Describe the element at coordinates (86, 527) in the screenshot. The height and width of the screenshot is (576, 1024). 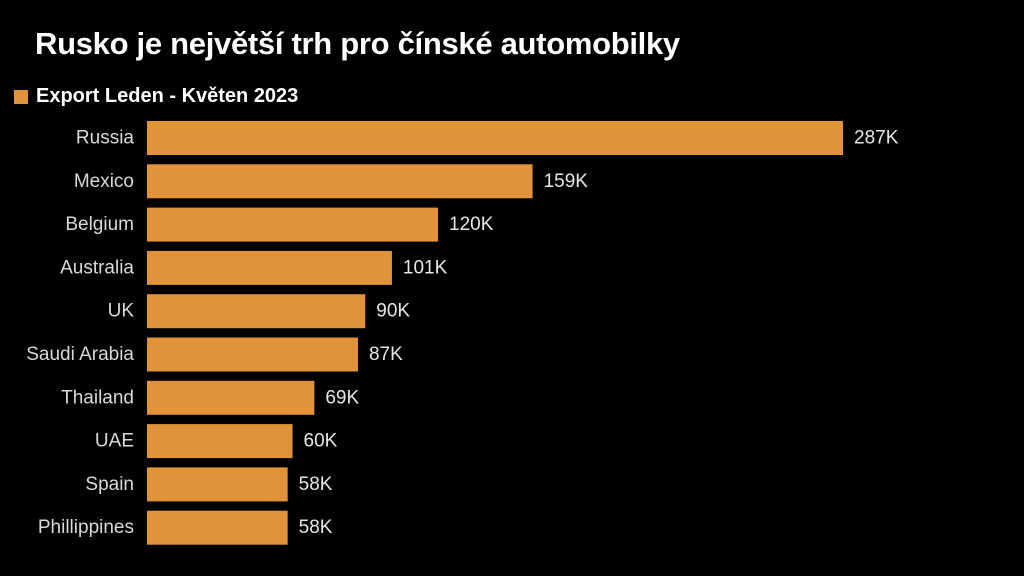
I see `category-label: Phillippines` at that location.